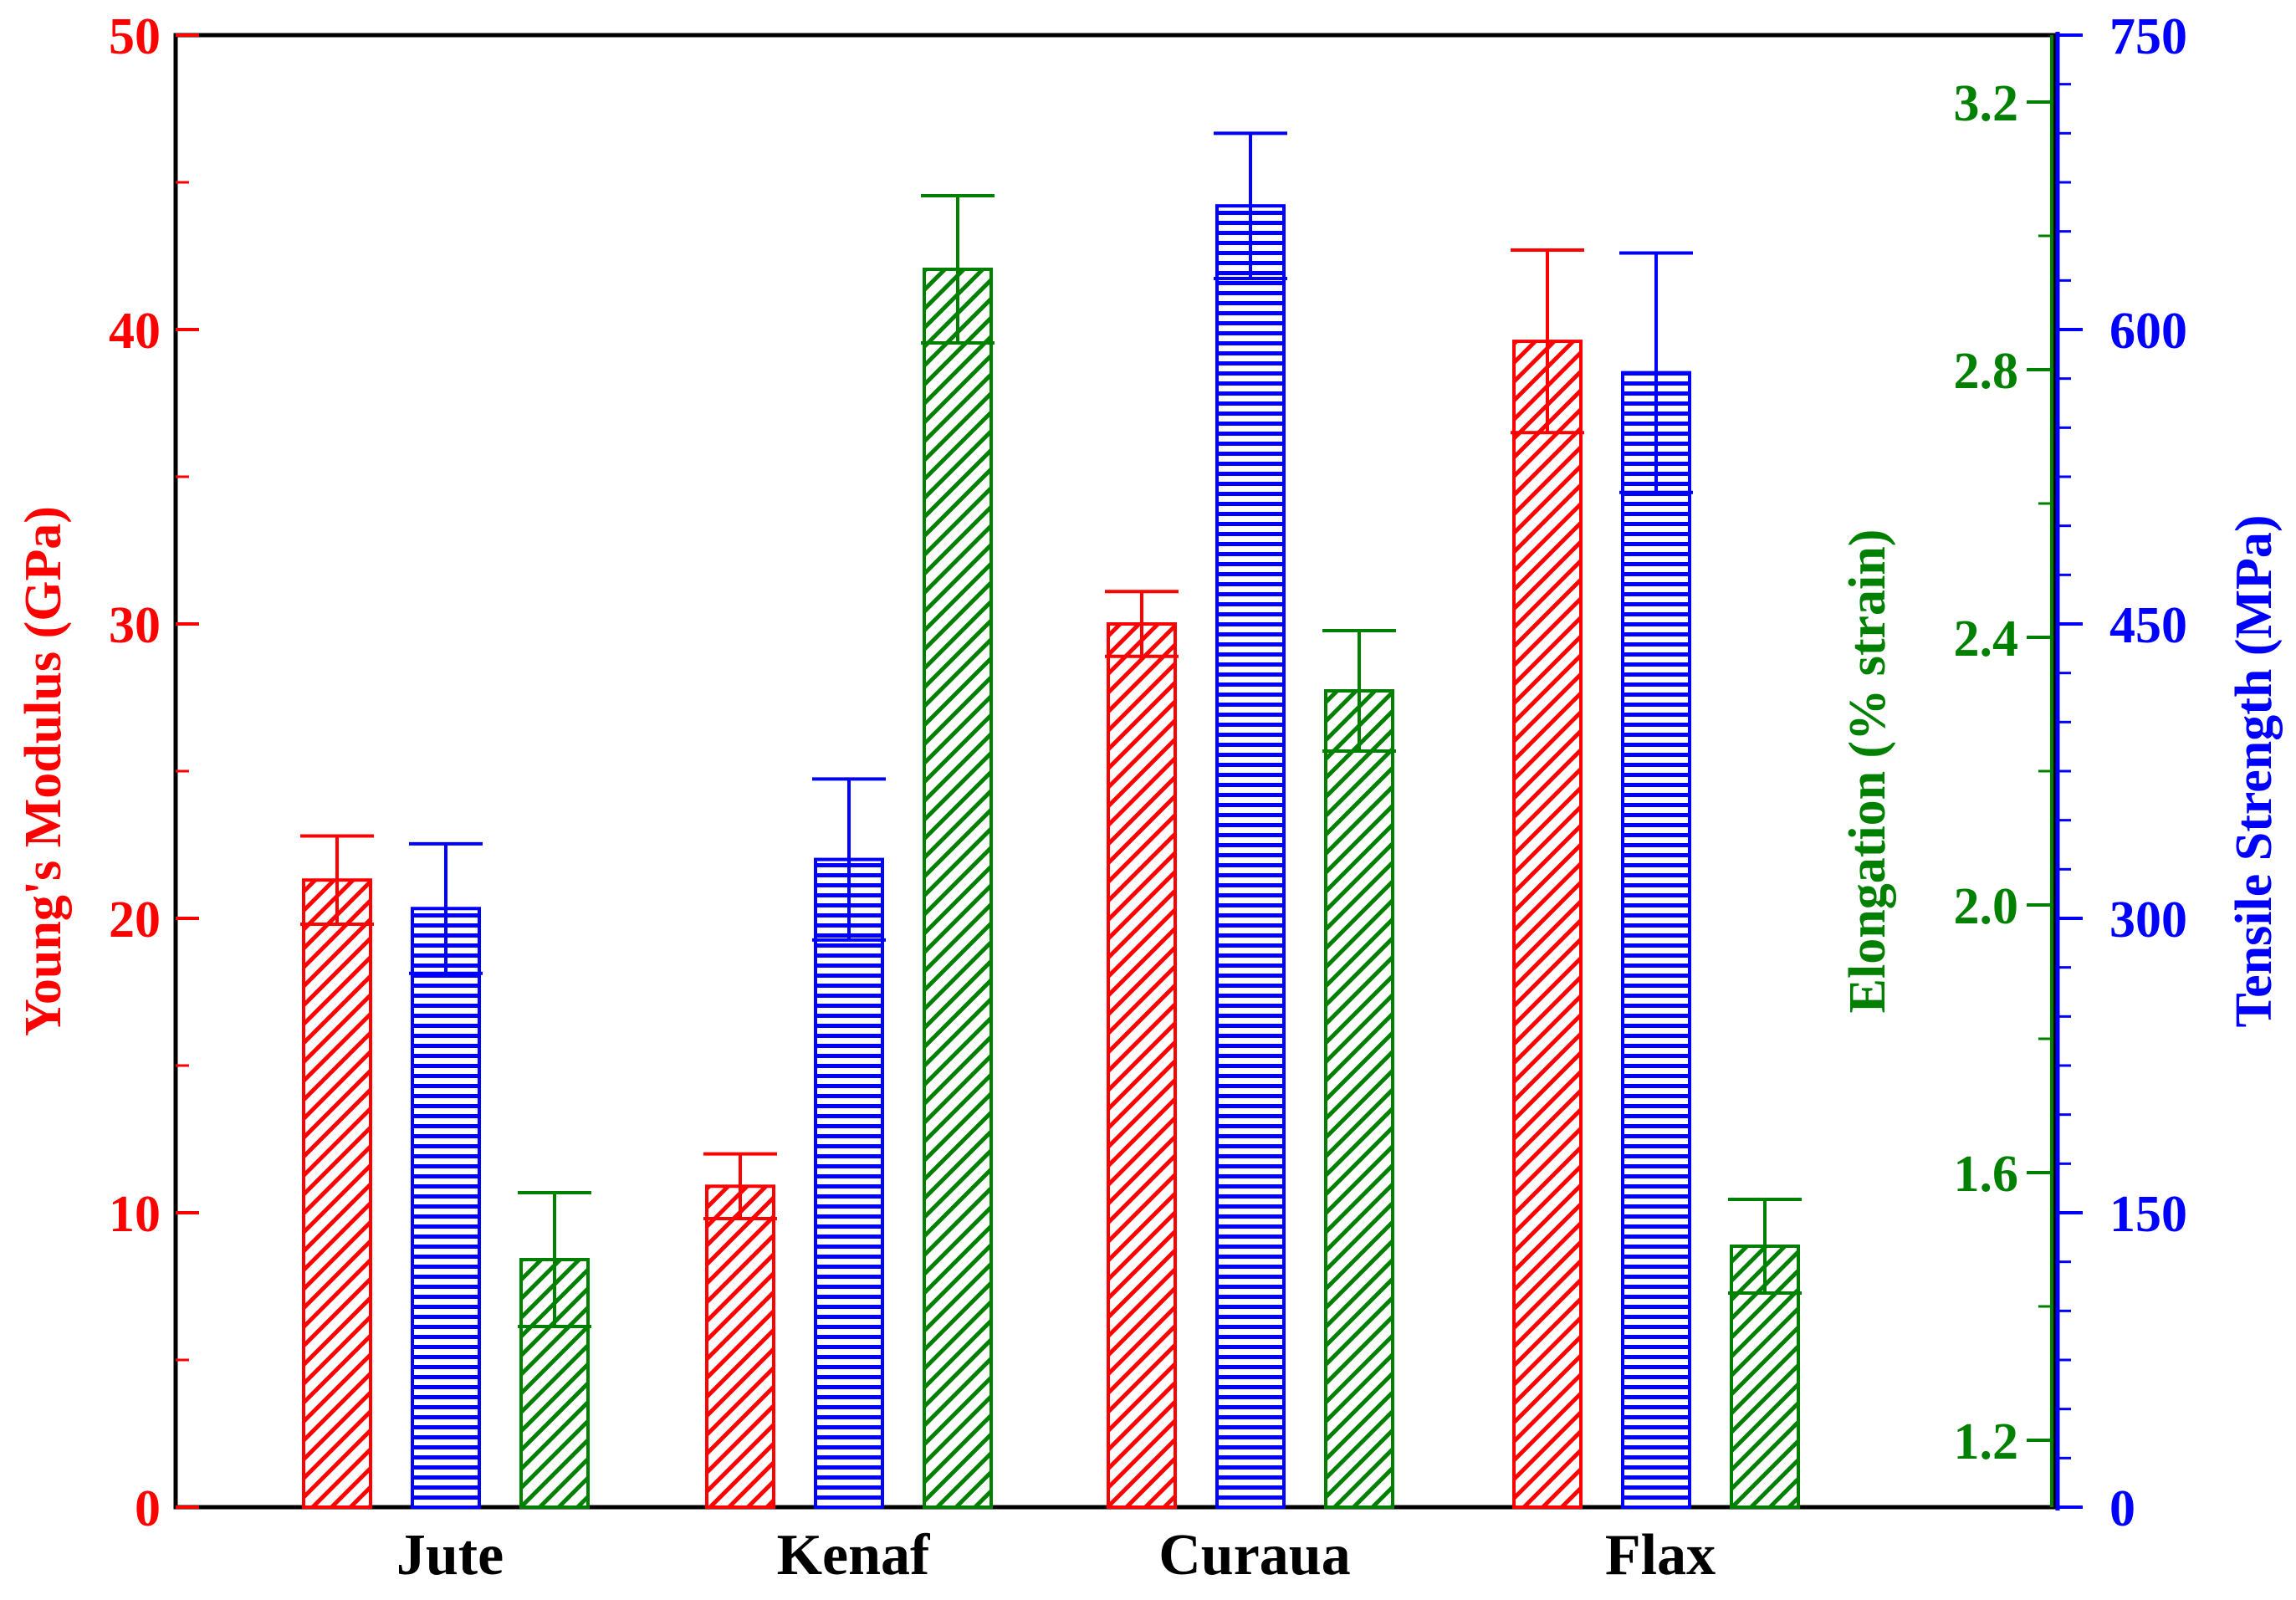  I want to click on left-axis-title: Young's Modulus (GPa), so click(44, 771).